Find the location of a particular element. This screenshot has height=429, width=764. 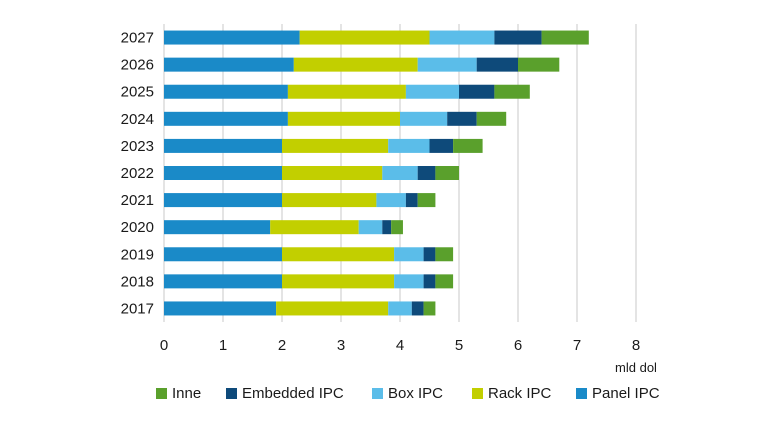

bar-rack-ipc-2024 is located at coordinates (343, 118).